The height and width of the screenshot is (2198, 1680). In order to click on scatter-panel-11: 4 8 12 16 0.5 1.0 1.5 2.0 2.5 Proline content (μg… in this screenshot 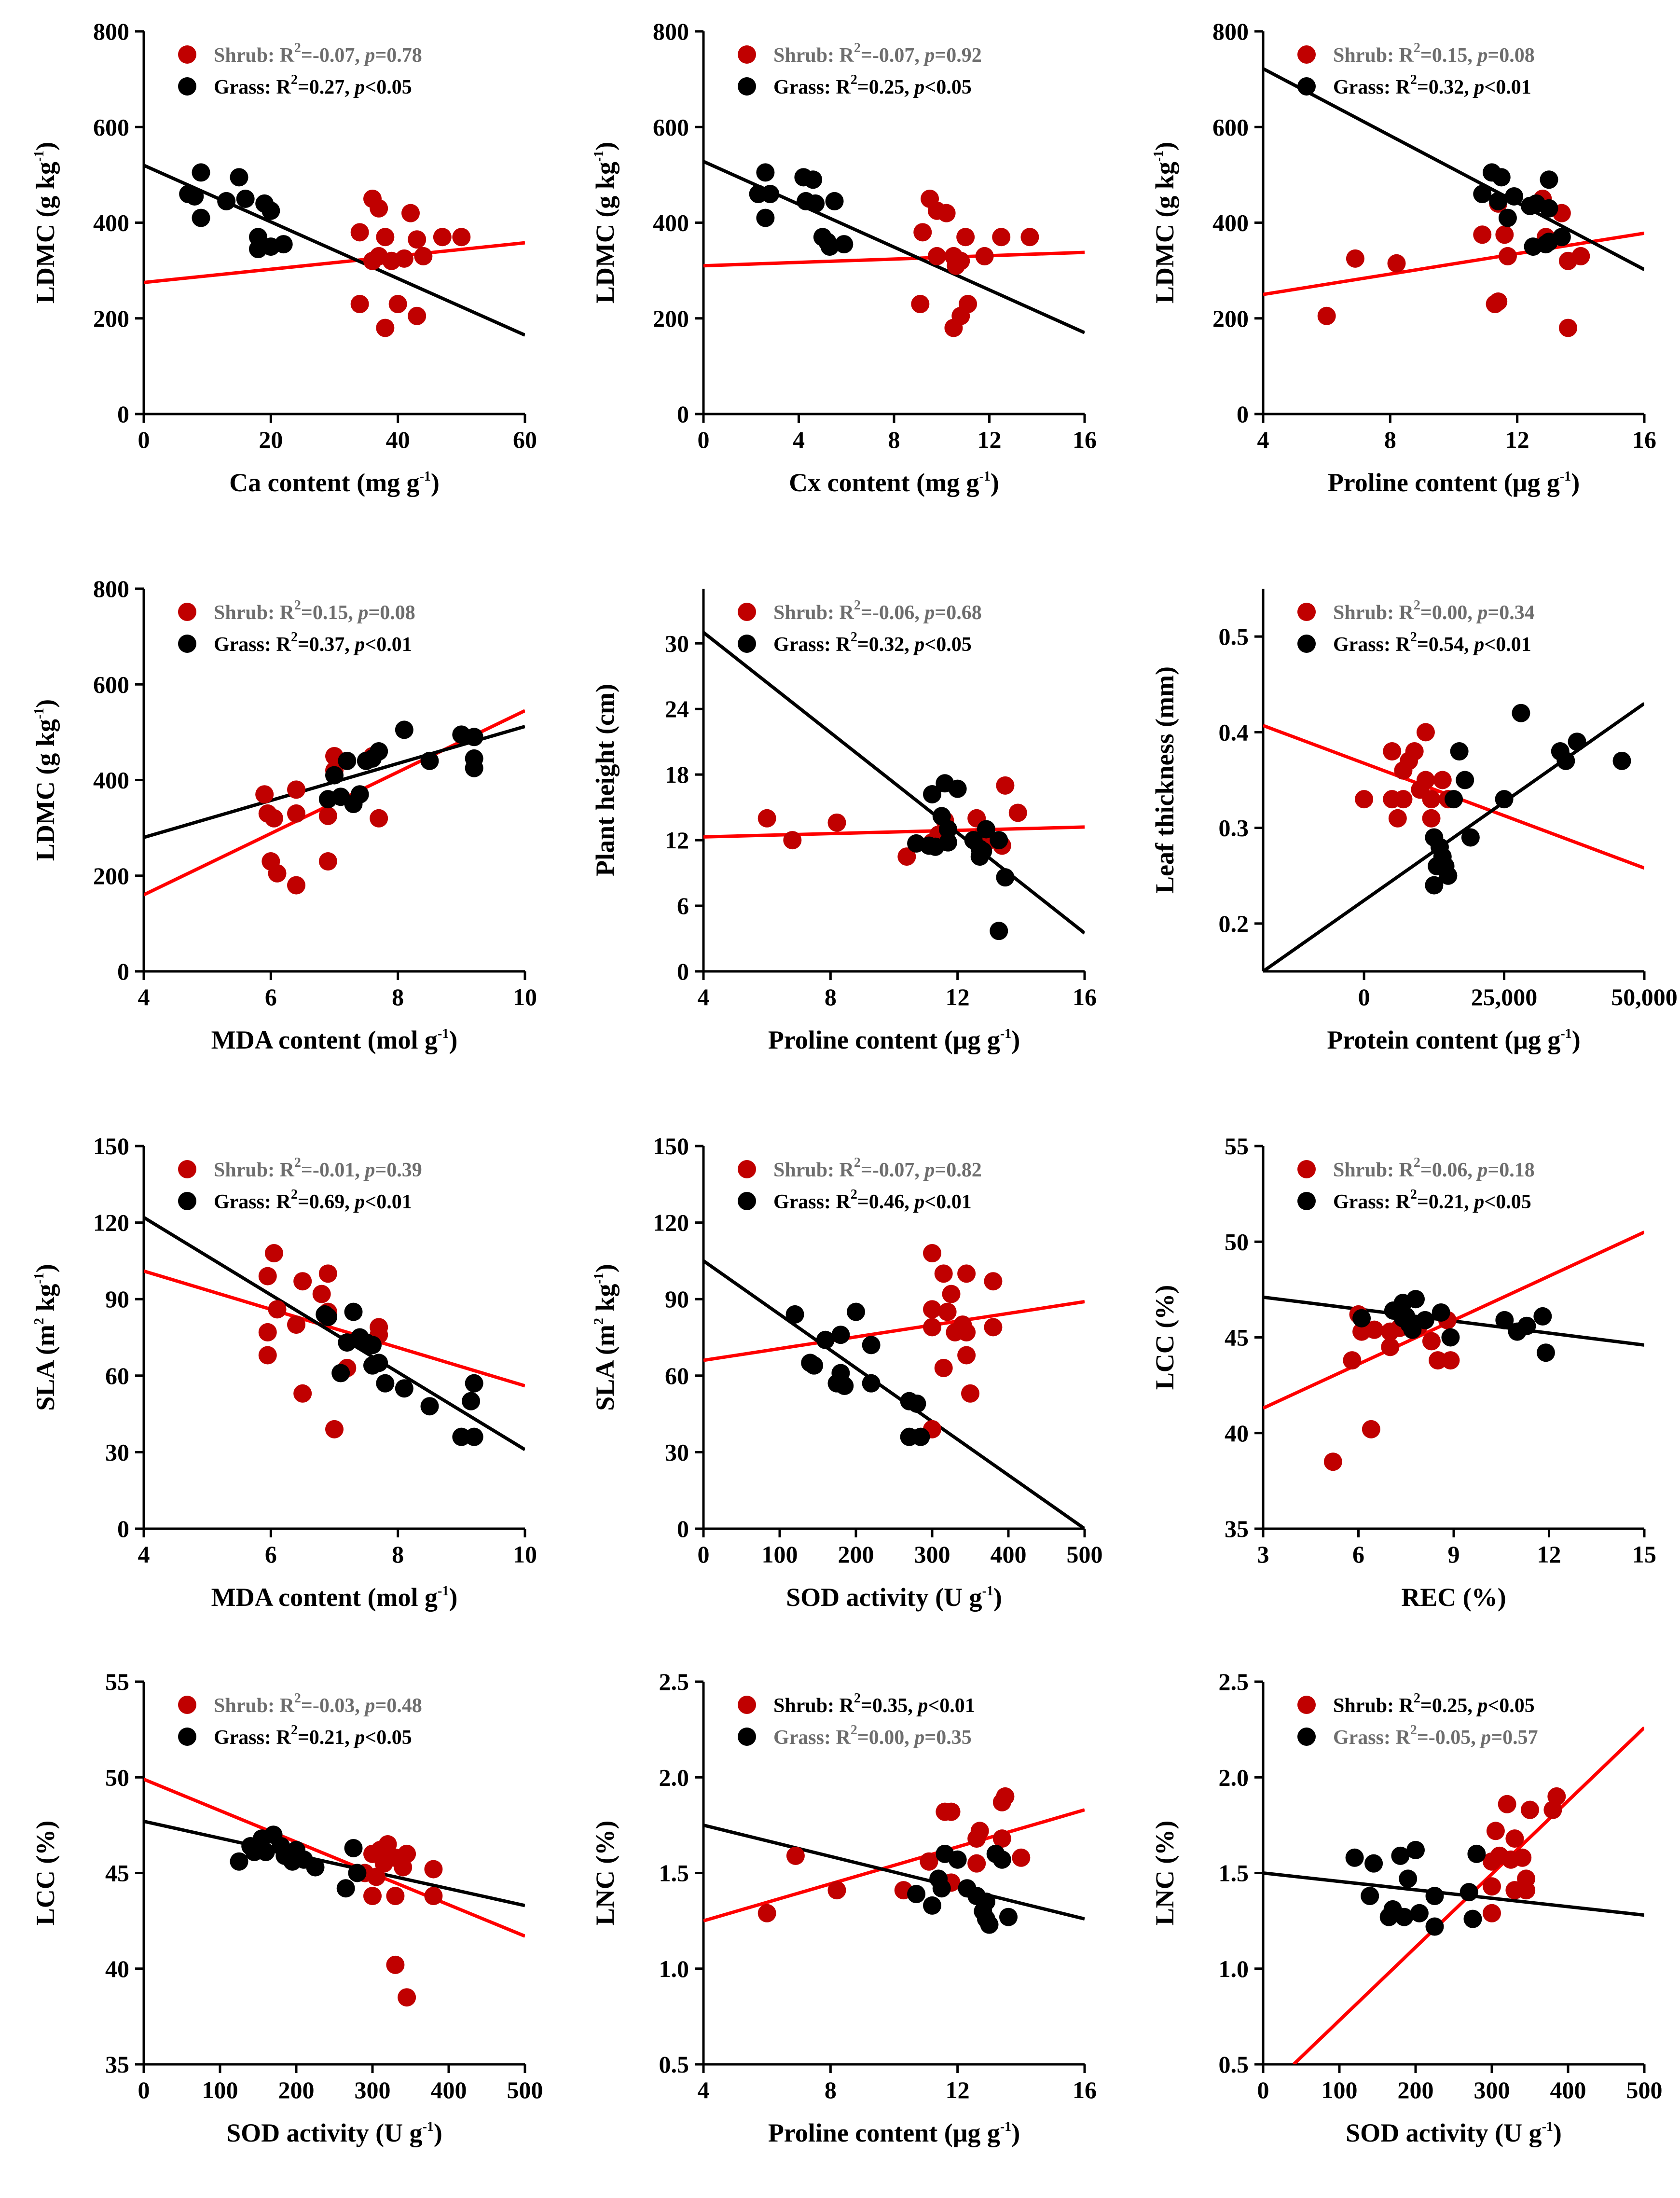, I will do `click(839, 1924)`.